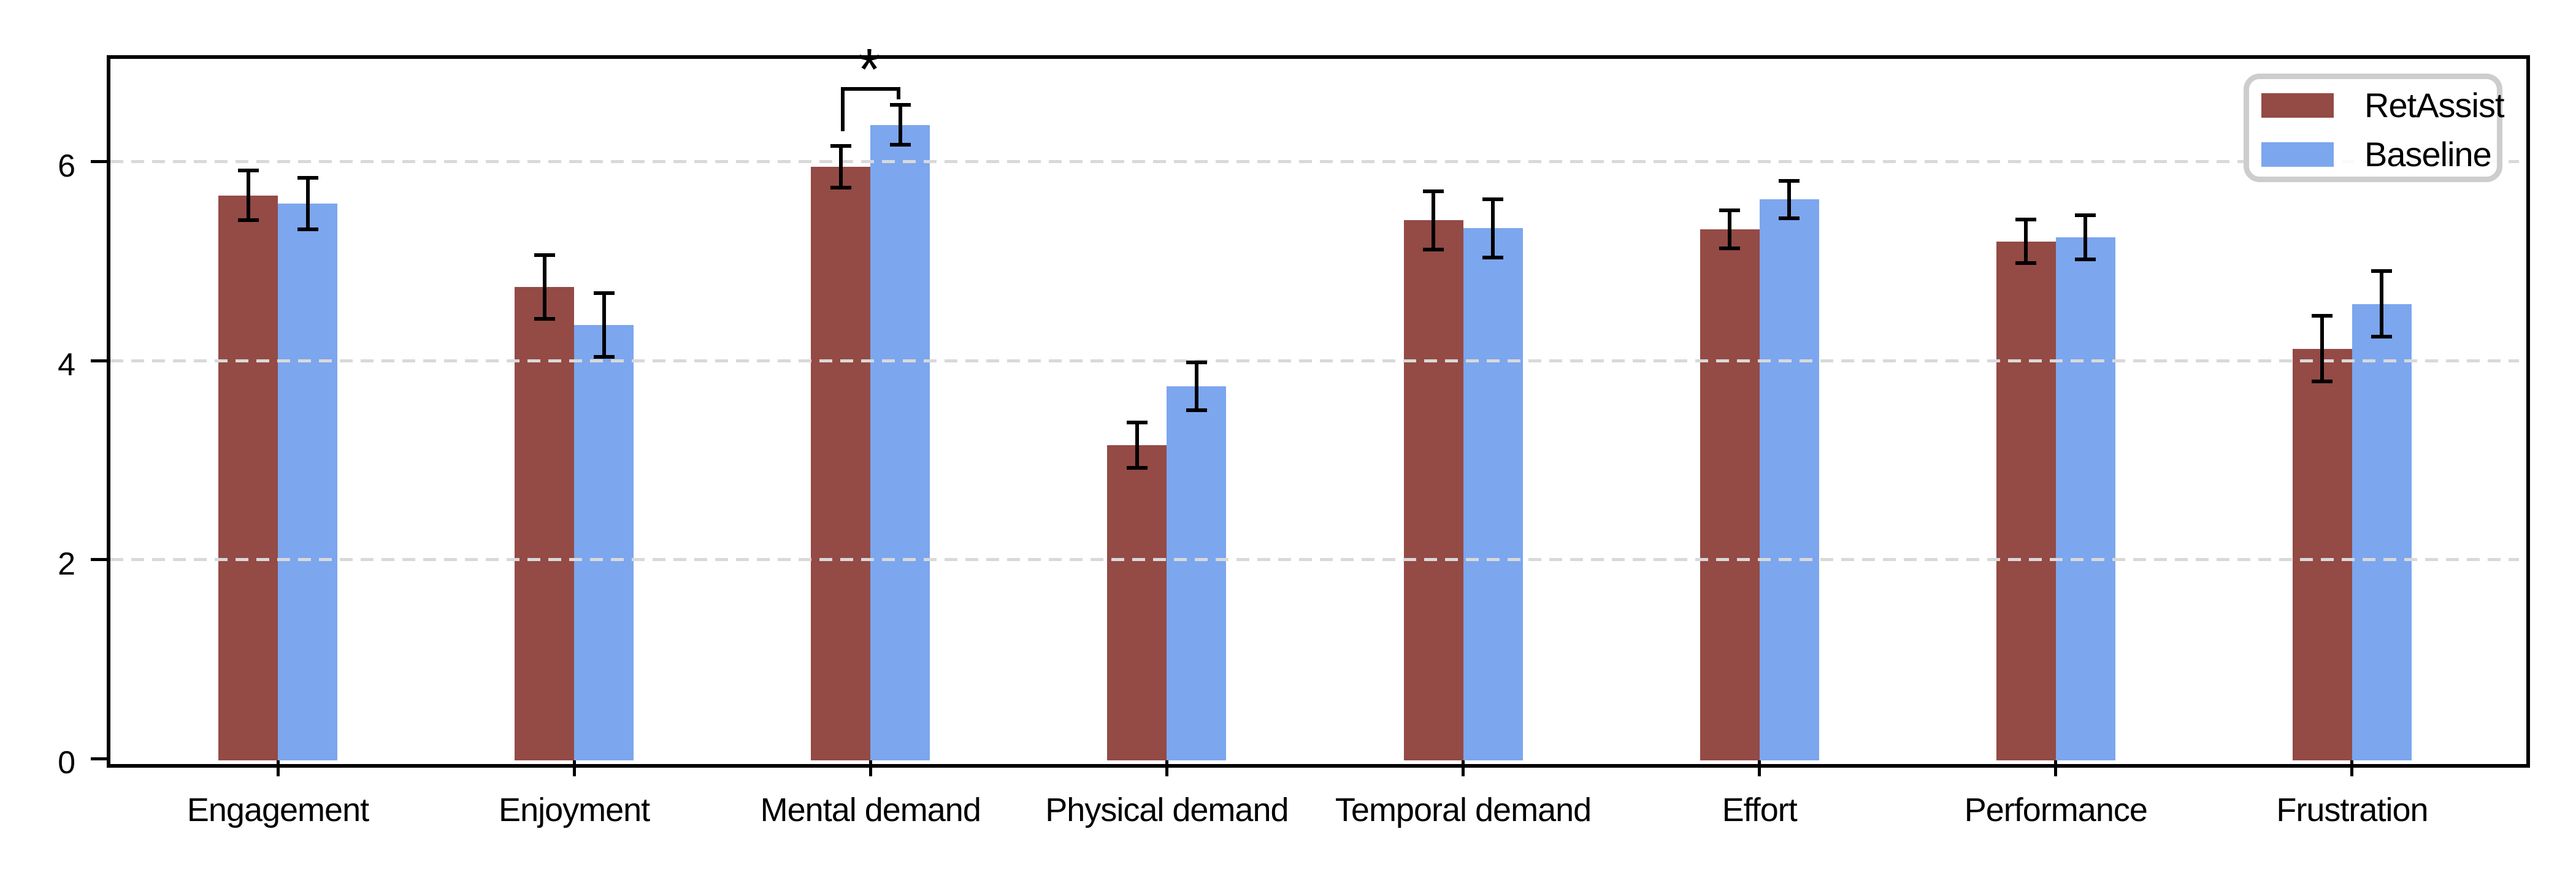 The width and height of the screenshot is (2576, 883). I want to click on error-bar-line-retassist-effort, so click(1730, 229).